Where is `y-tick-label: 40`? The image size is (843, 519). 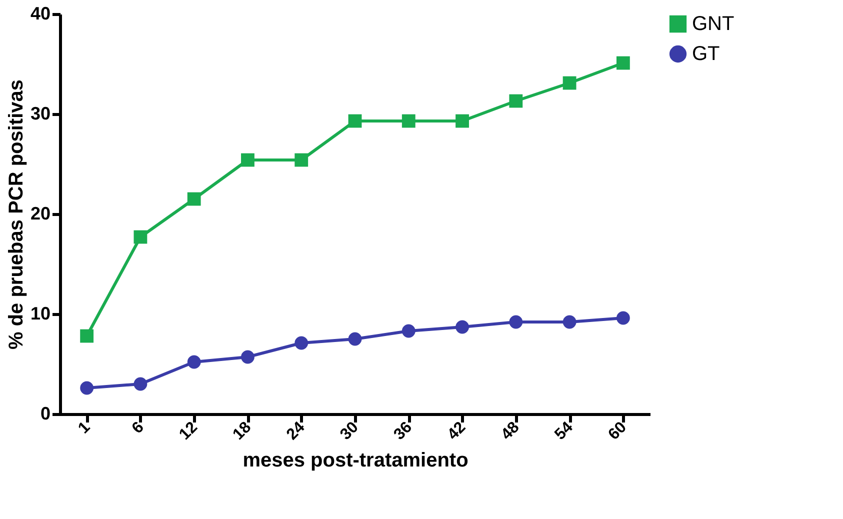
y-tick-label: 40 is located at coordinates (40, 14).